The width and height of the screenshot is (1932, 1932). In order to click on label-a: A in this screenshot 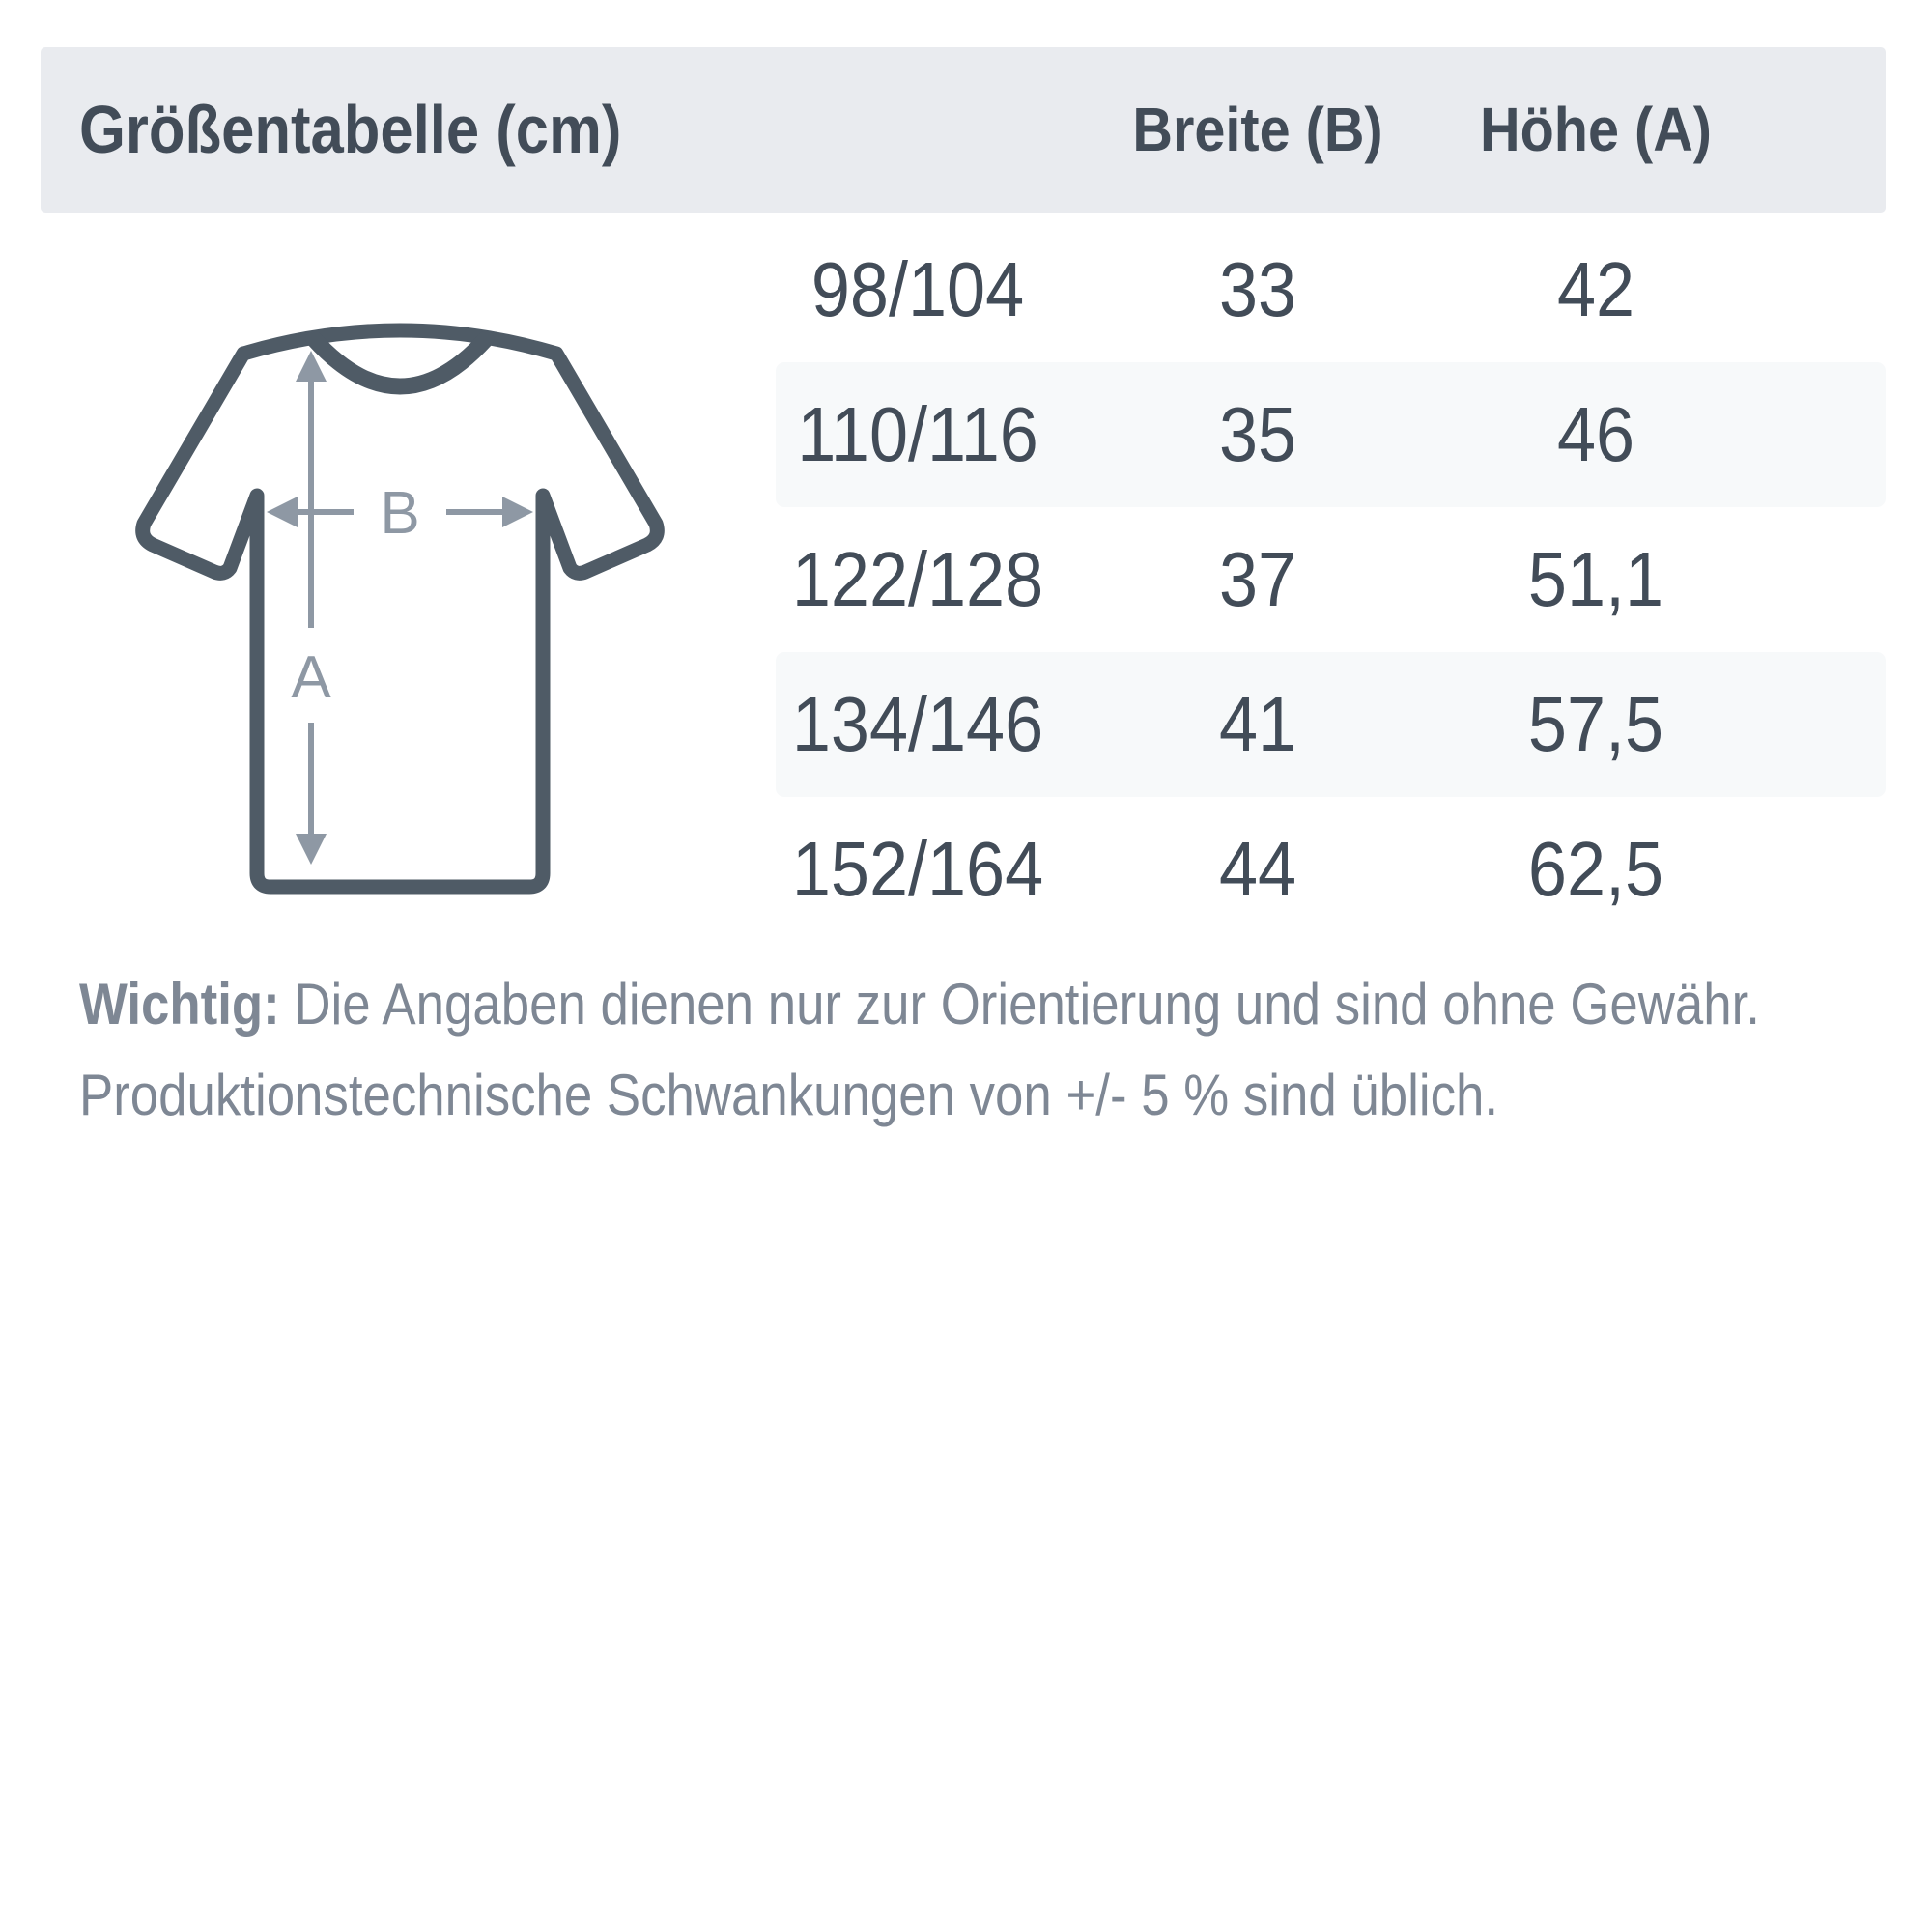, I will do `click(311, 677)`.